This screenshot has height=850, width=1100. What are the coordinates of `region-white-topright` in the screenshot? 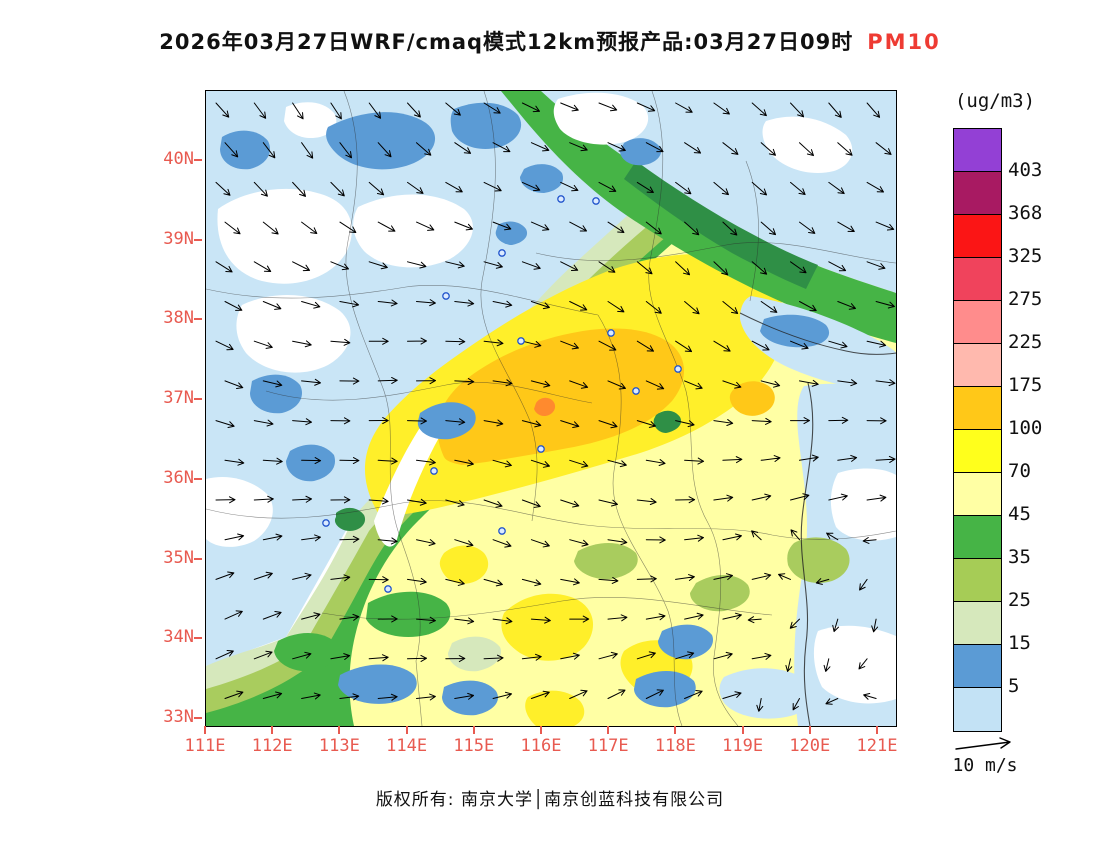 It's located at (807, 144).